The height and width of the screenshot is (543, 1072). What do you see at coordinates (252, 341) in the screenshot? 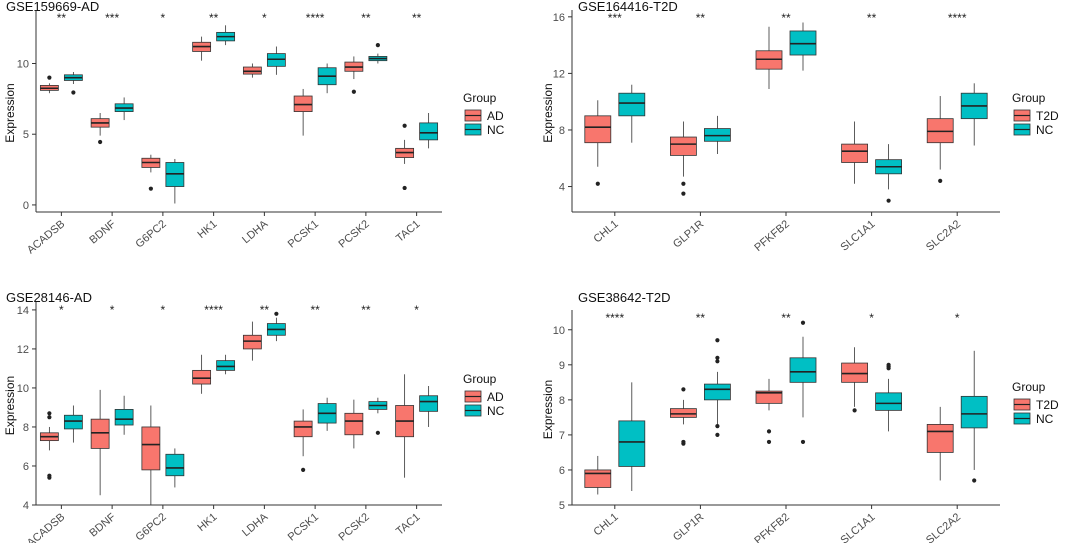
I see `box-ad-ldha` at bounding box center [252, 341].